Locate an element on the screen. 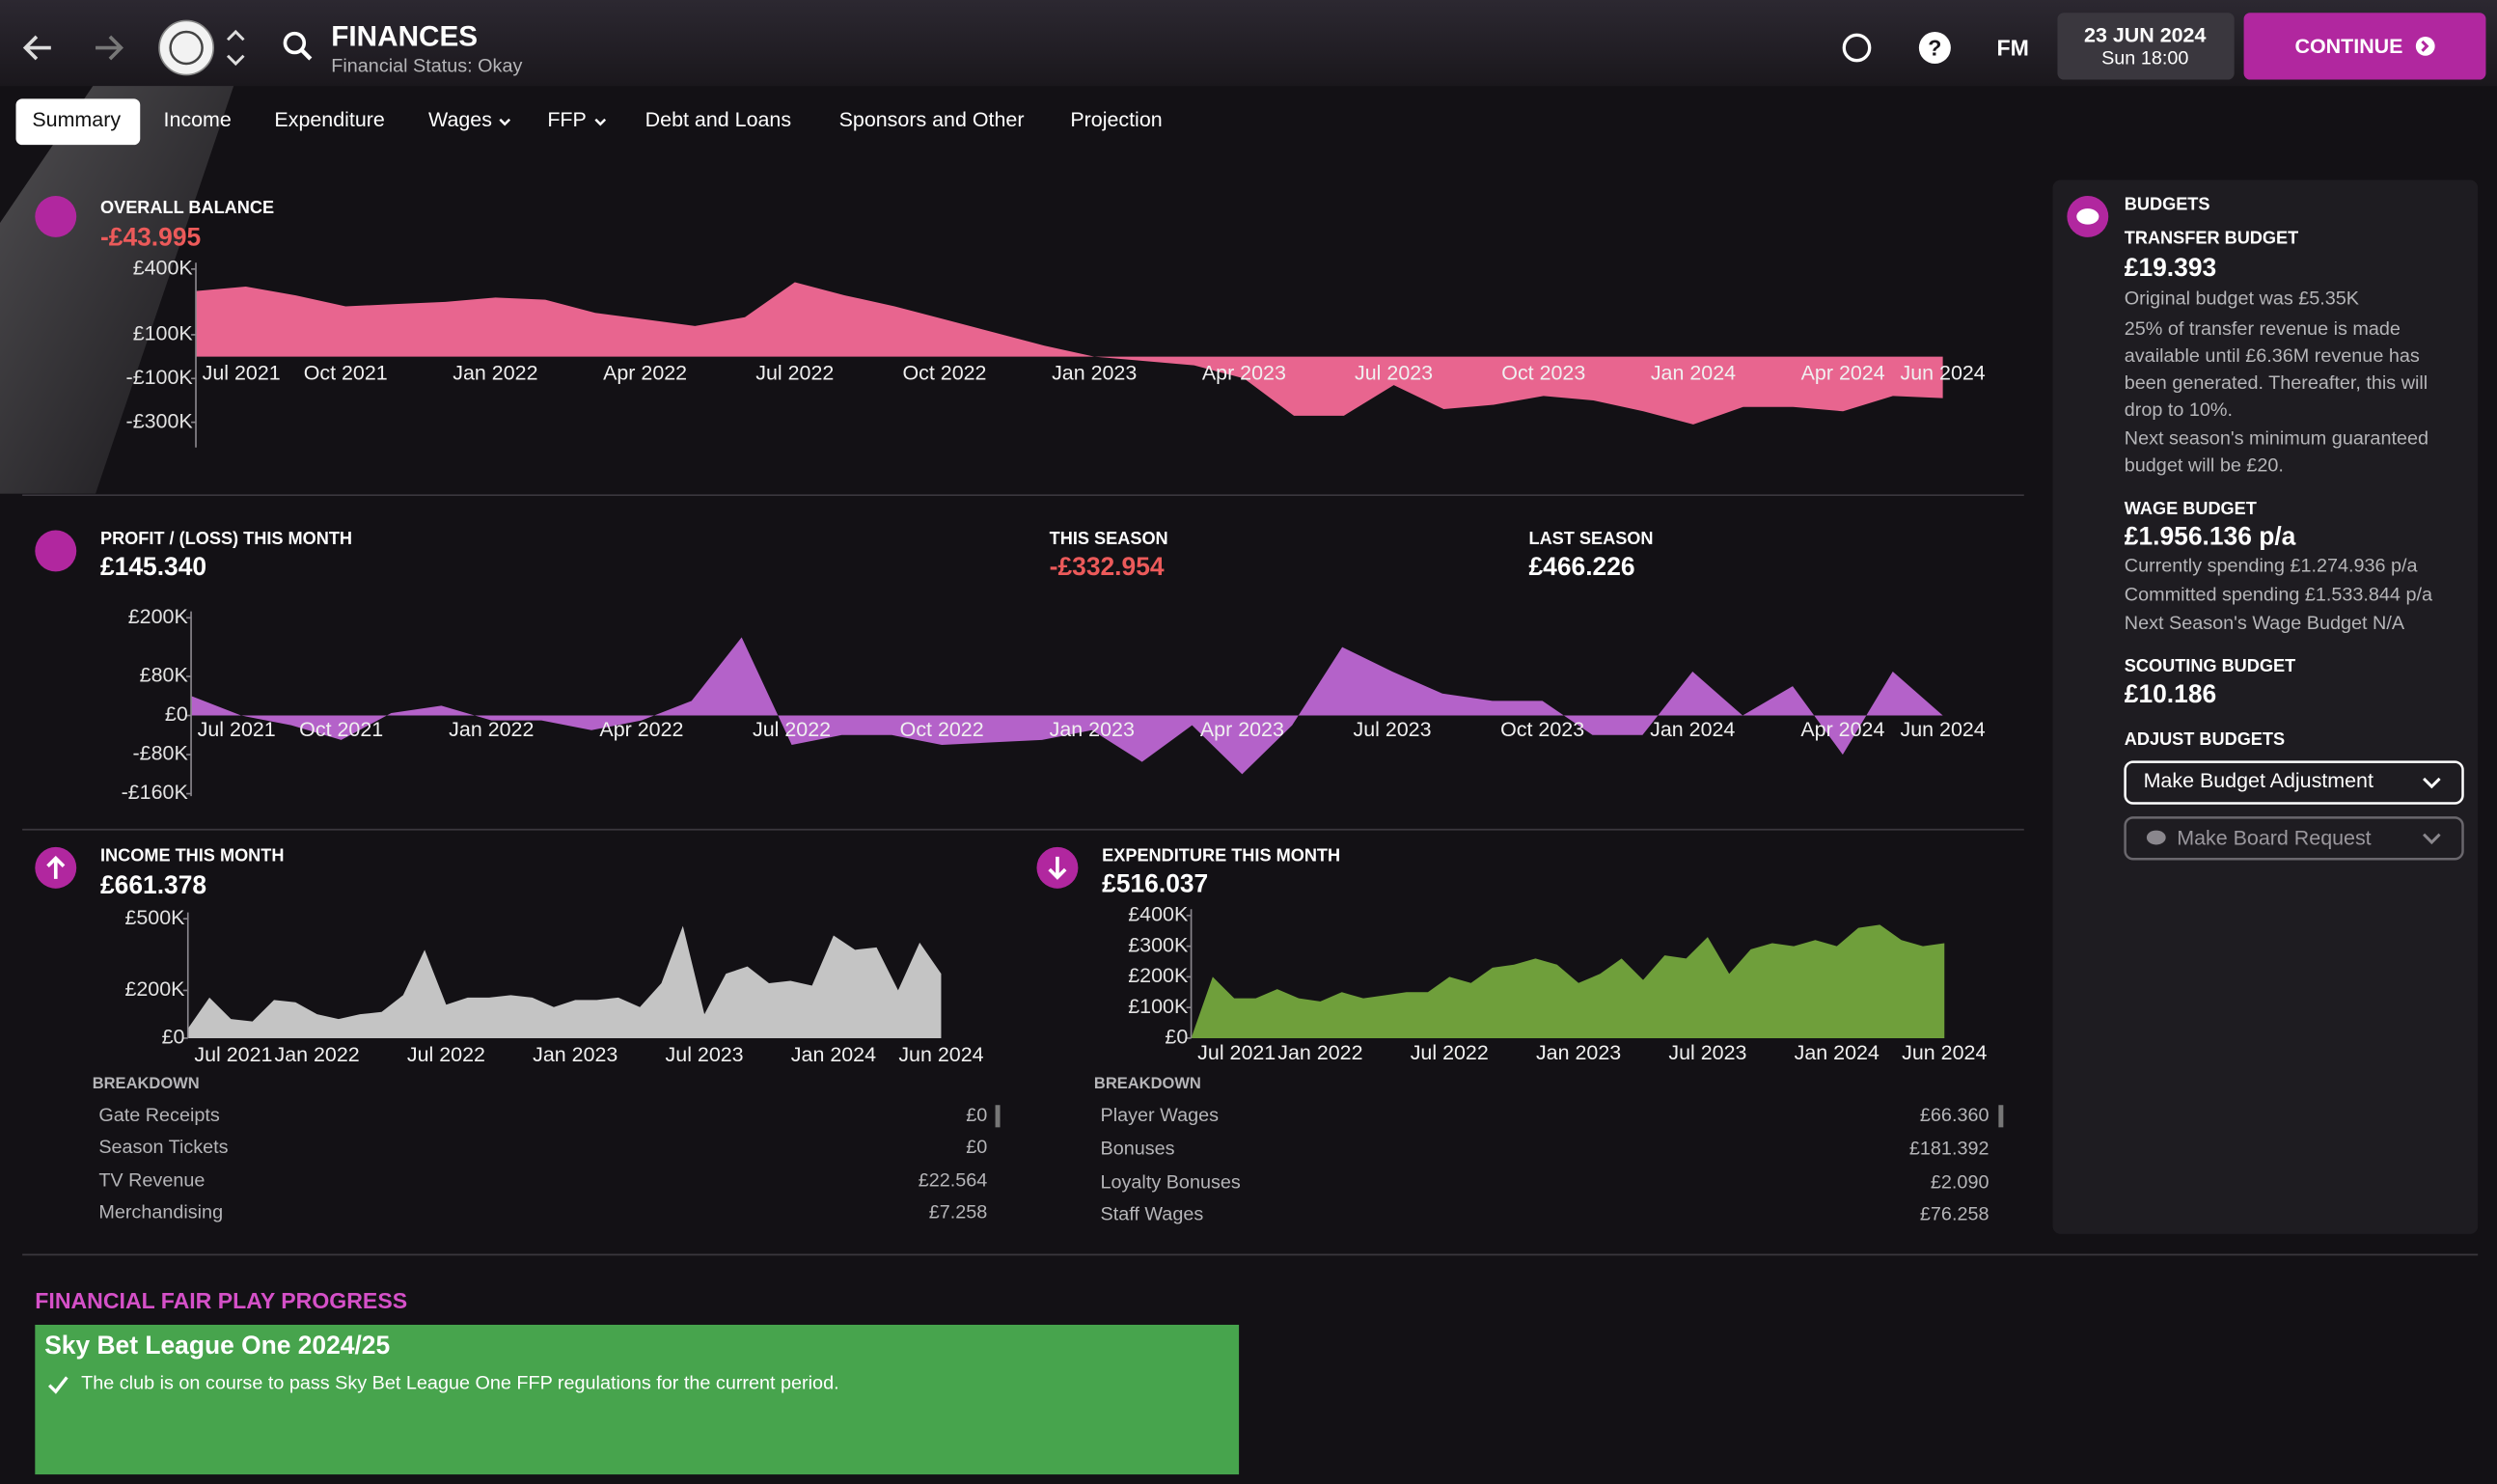 This screenshot has height=1484, width=2497. last-season-value: £466.226 is located at coordinates (1581, 566).